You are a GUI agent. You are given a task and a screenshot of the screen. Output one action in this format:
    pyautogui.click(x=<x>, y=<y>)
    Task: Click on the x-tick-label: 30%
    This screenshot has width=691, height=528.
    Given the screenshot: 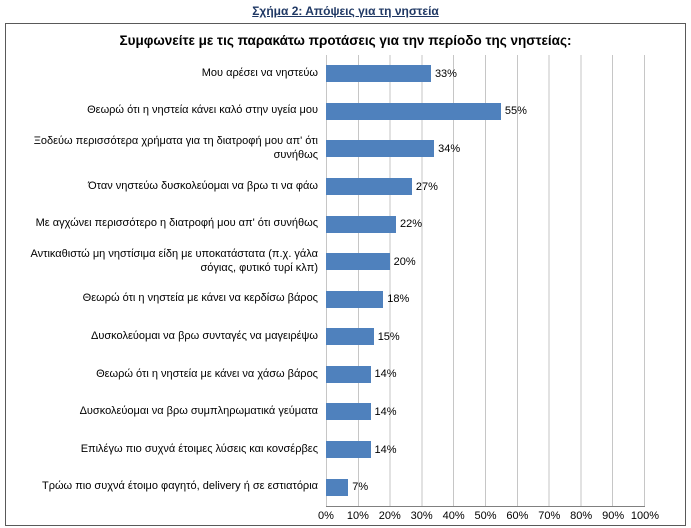 What is the action you would take?
    pyautogui.click(x=421, y=516)
    